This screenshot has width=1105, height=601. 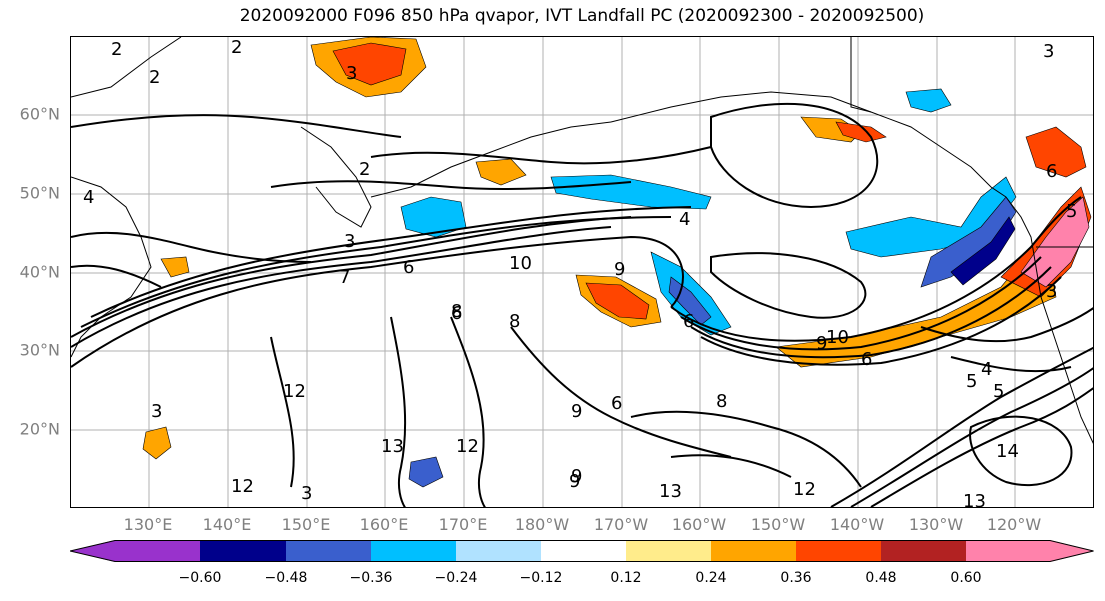 What do you see at coordinates (1055, 242) in the screenshot?
I see `fill-pink-coast` at bounding box center [1055, 242].